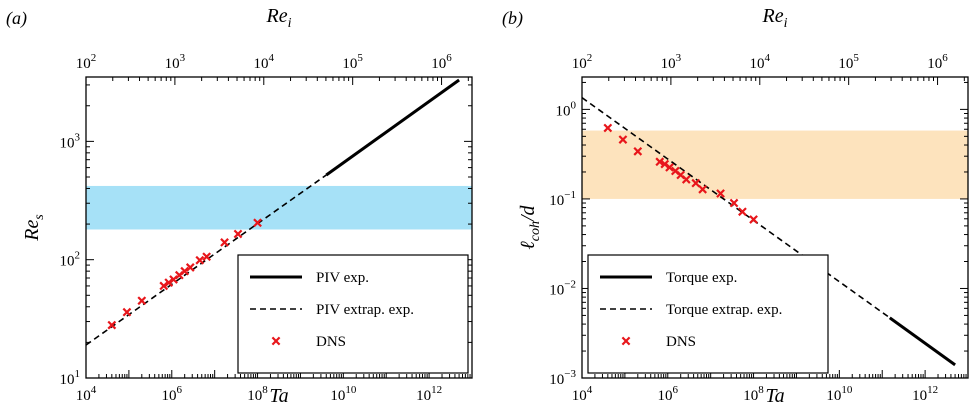 Image resolution: width=970 pixels, height=408 pixels. Describe the element at coordinates (342, 278) in the screenshot. I see `legend-entry: PIV exp.` at that location.